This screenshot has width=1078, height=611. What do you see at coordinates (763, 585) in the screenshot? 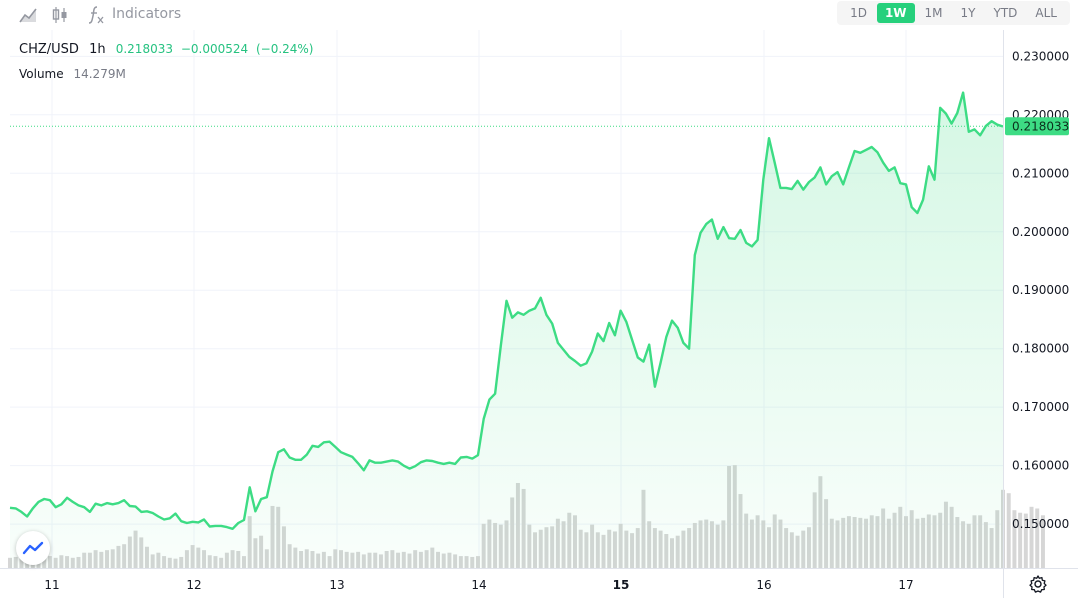
I see `x-tick-label: 16` at bounding box center [763, 585].